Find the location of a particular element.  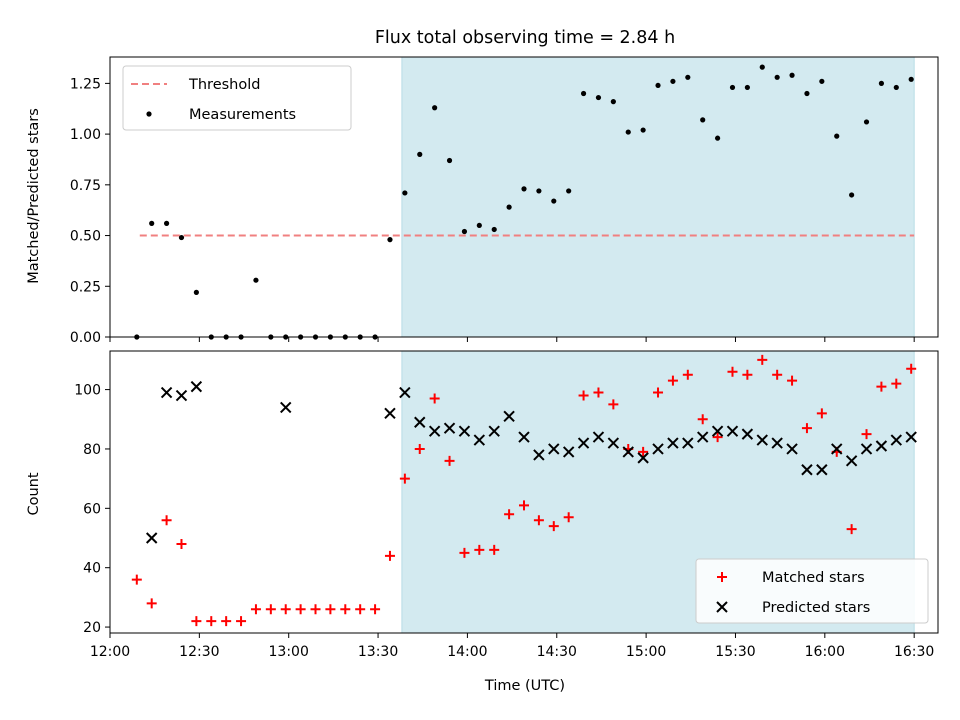

y-tick-label: 0.00 is located at coordinates (85, 338).